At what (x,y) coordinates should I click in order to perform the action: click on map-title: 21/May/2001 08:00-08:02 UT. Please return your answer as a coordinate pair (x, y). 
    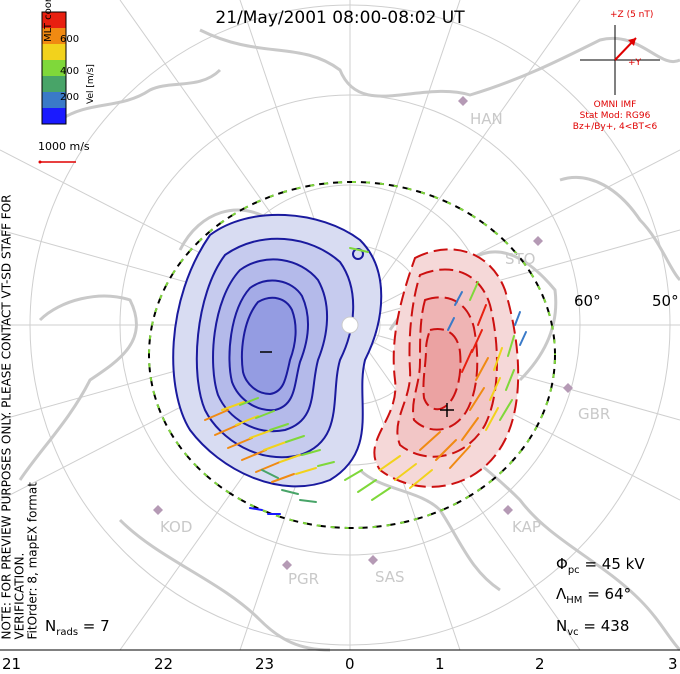
    Looking at the image, I should click on (340, 18).